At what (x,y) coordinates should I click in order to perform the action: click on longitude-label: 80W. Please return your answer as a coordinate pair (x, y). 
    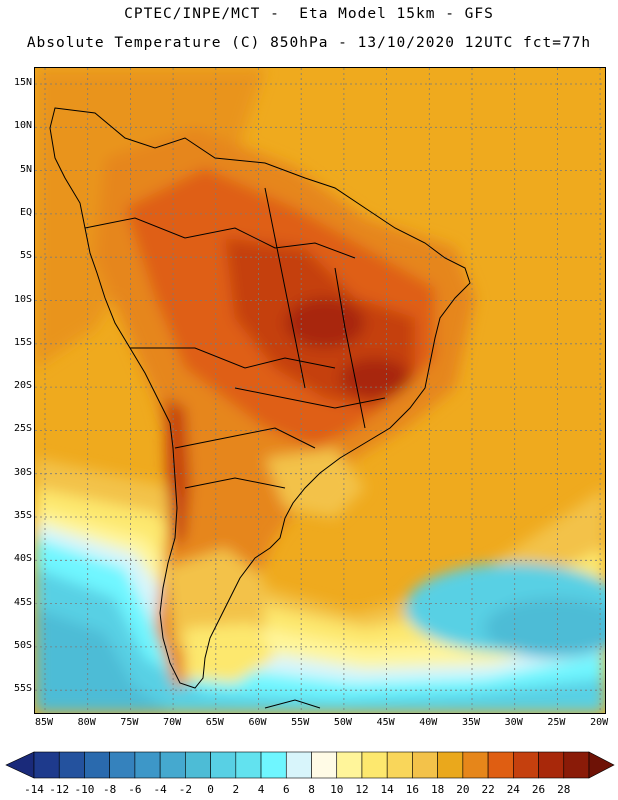
    Looking at the image, I should click on (86, 722).